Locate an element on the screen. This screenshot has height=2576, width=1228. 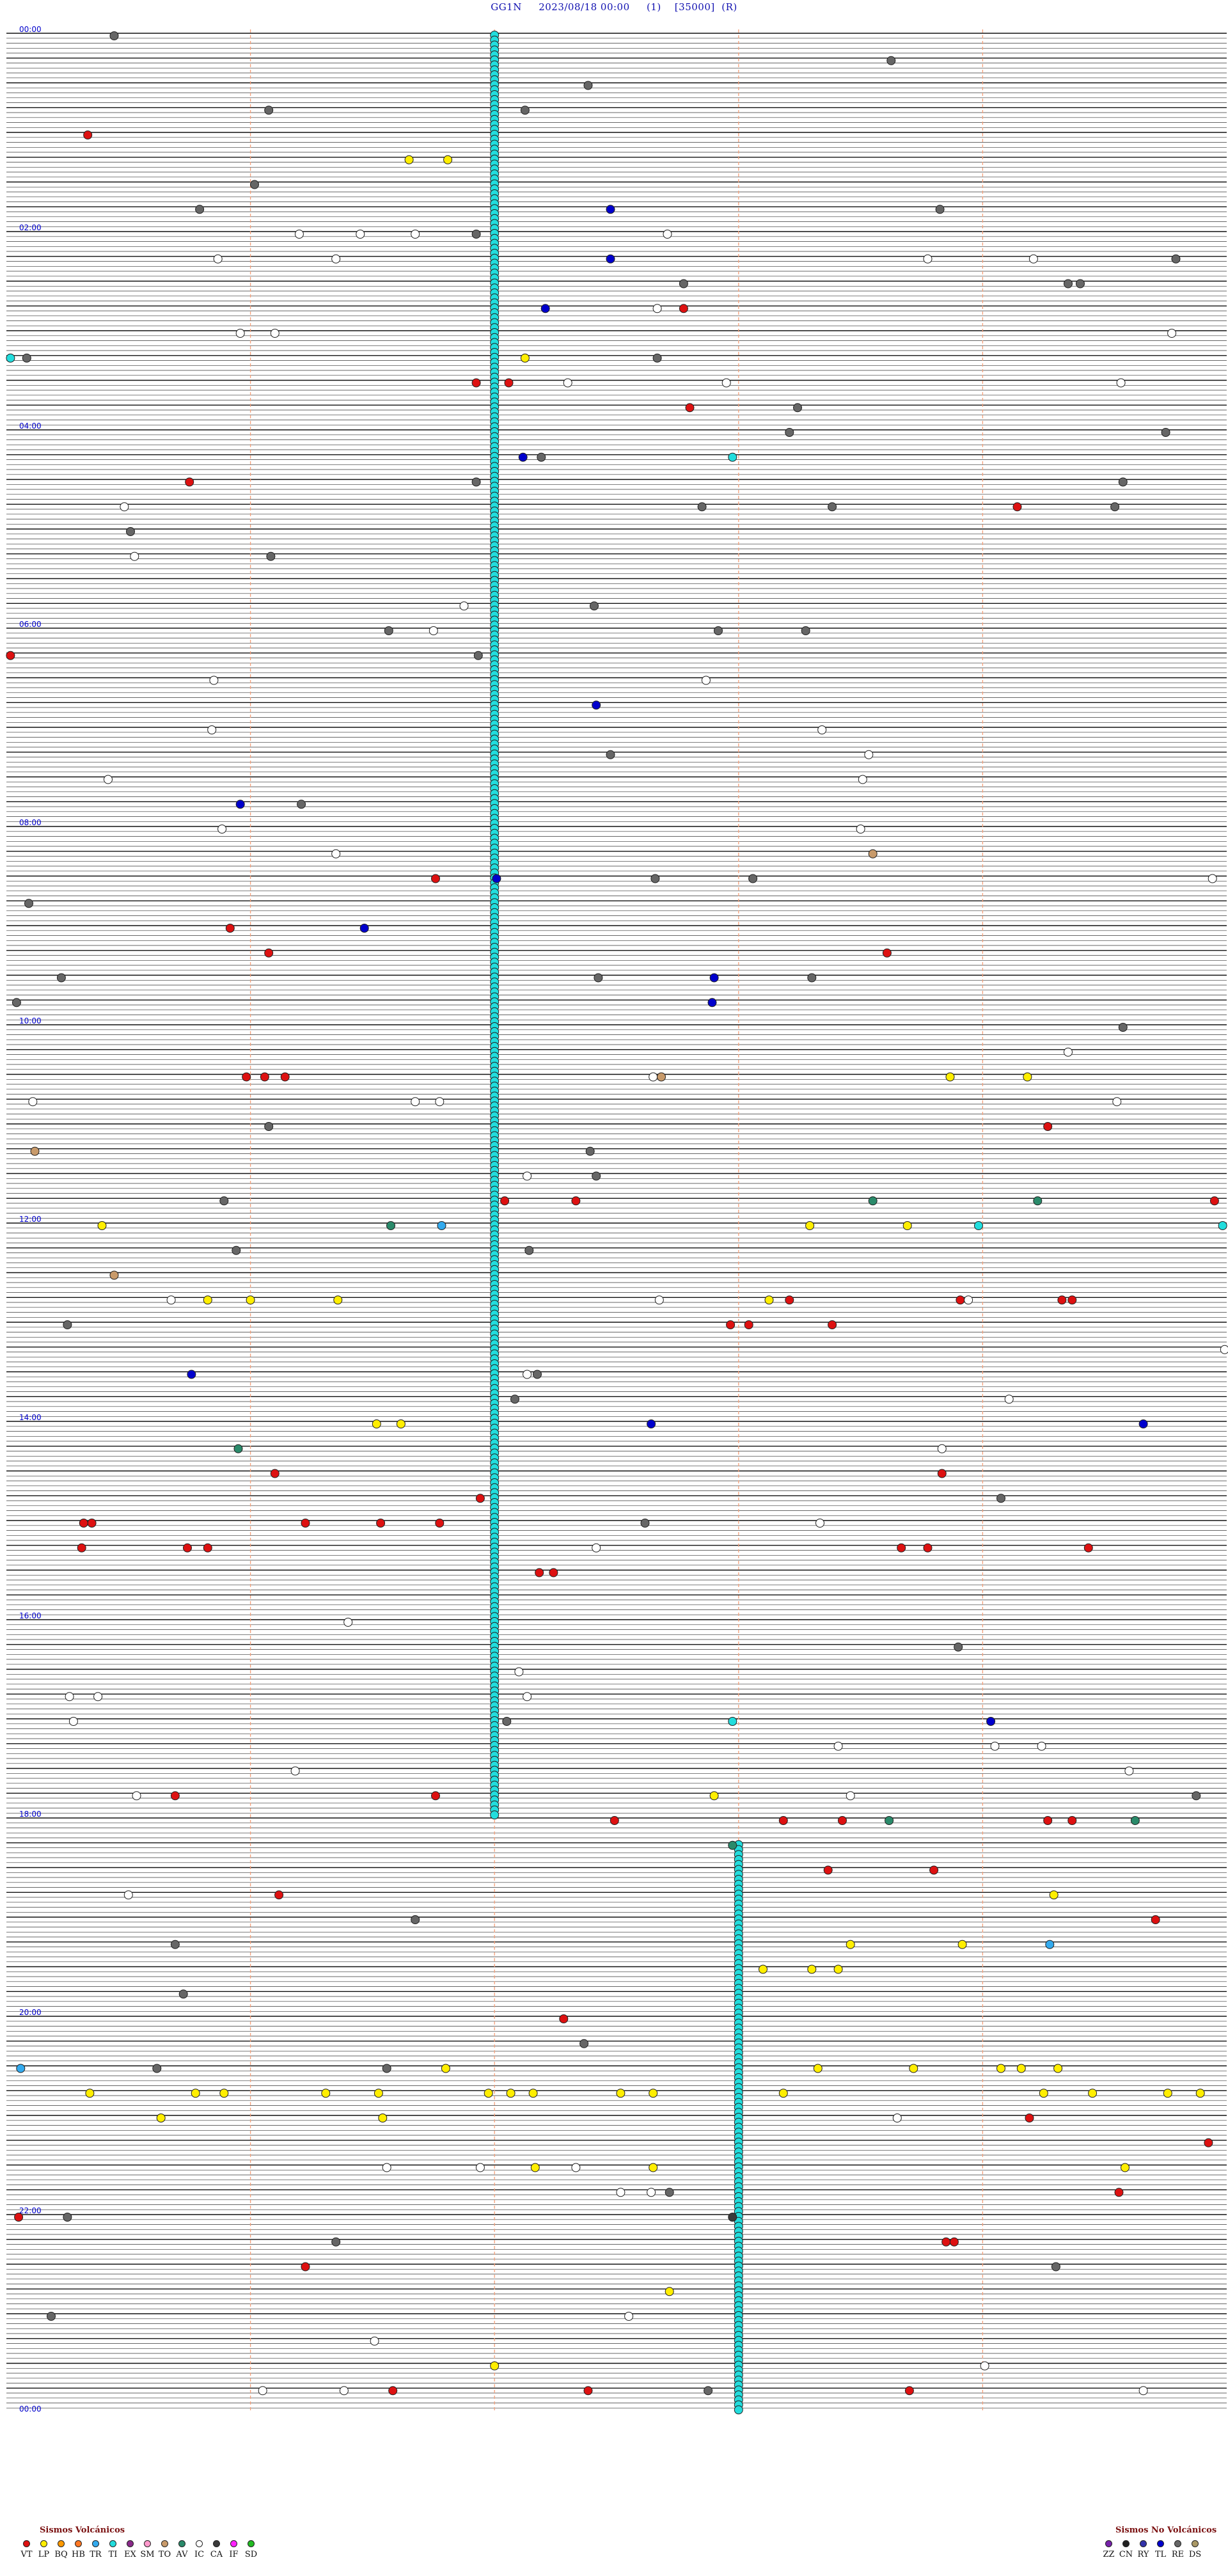
legend-item: TL is located at coordinates (1160, 2549).